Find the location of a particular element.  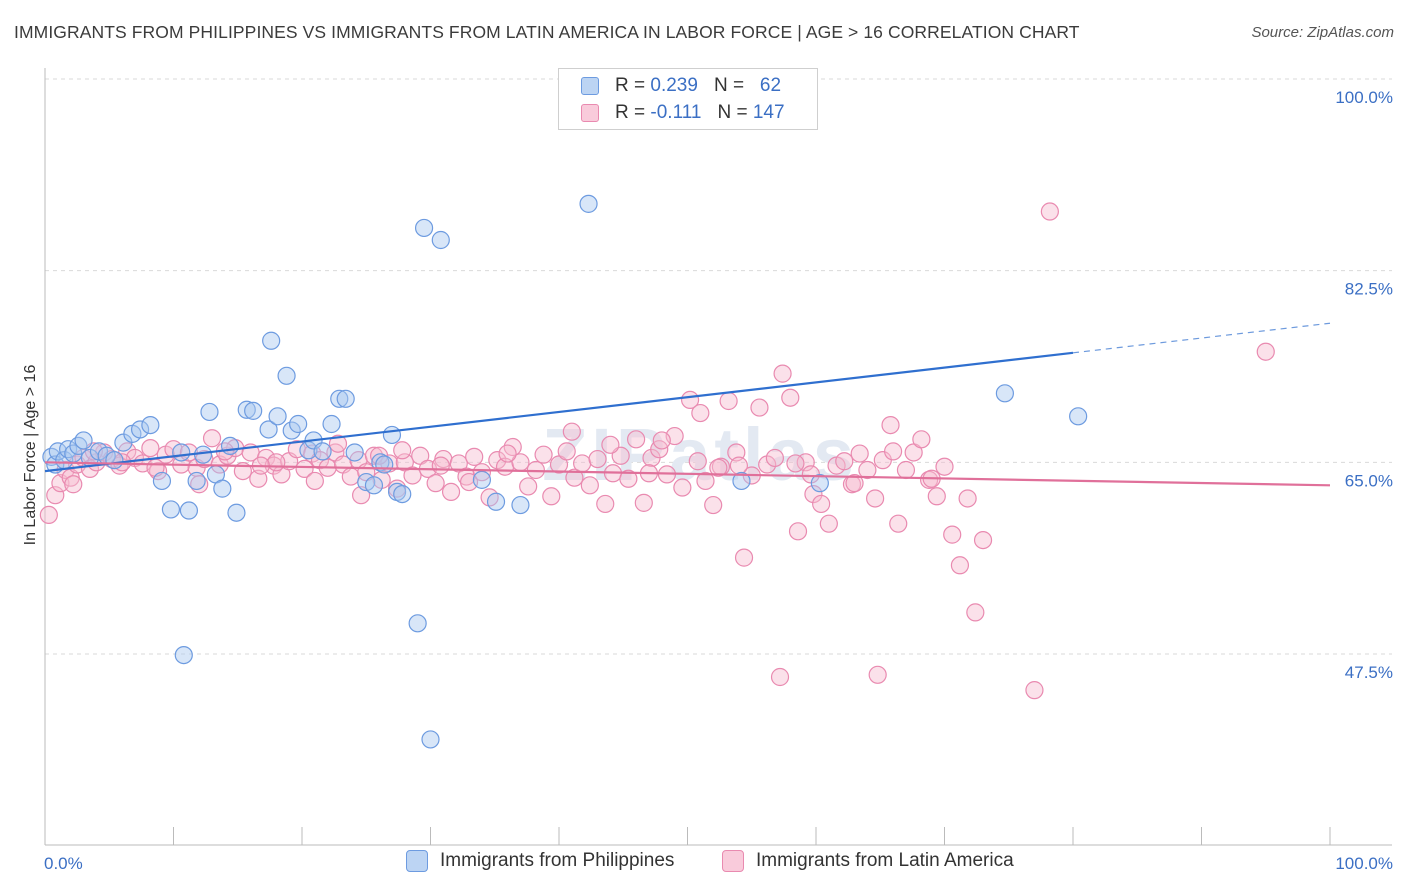

legend-item-philippines: Immigrants from Philippines is located at coordinates (540, 861).